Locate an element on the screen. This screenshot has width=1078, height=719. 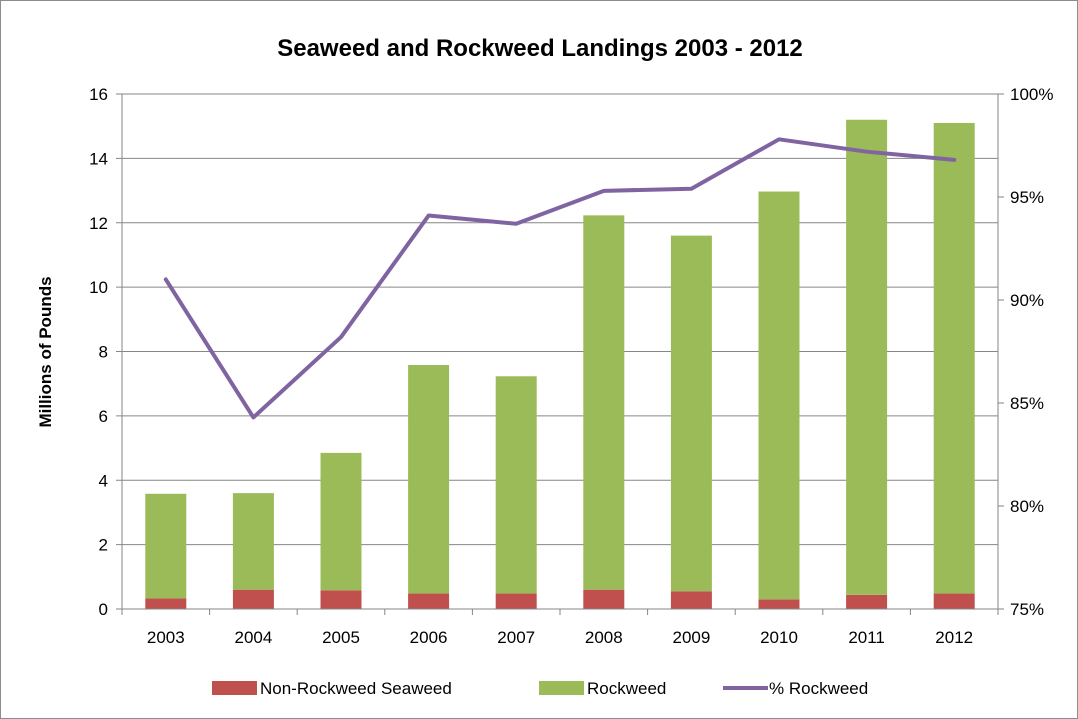
y-tick-label: 14 is located at coordinates (98, 158).